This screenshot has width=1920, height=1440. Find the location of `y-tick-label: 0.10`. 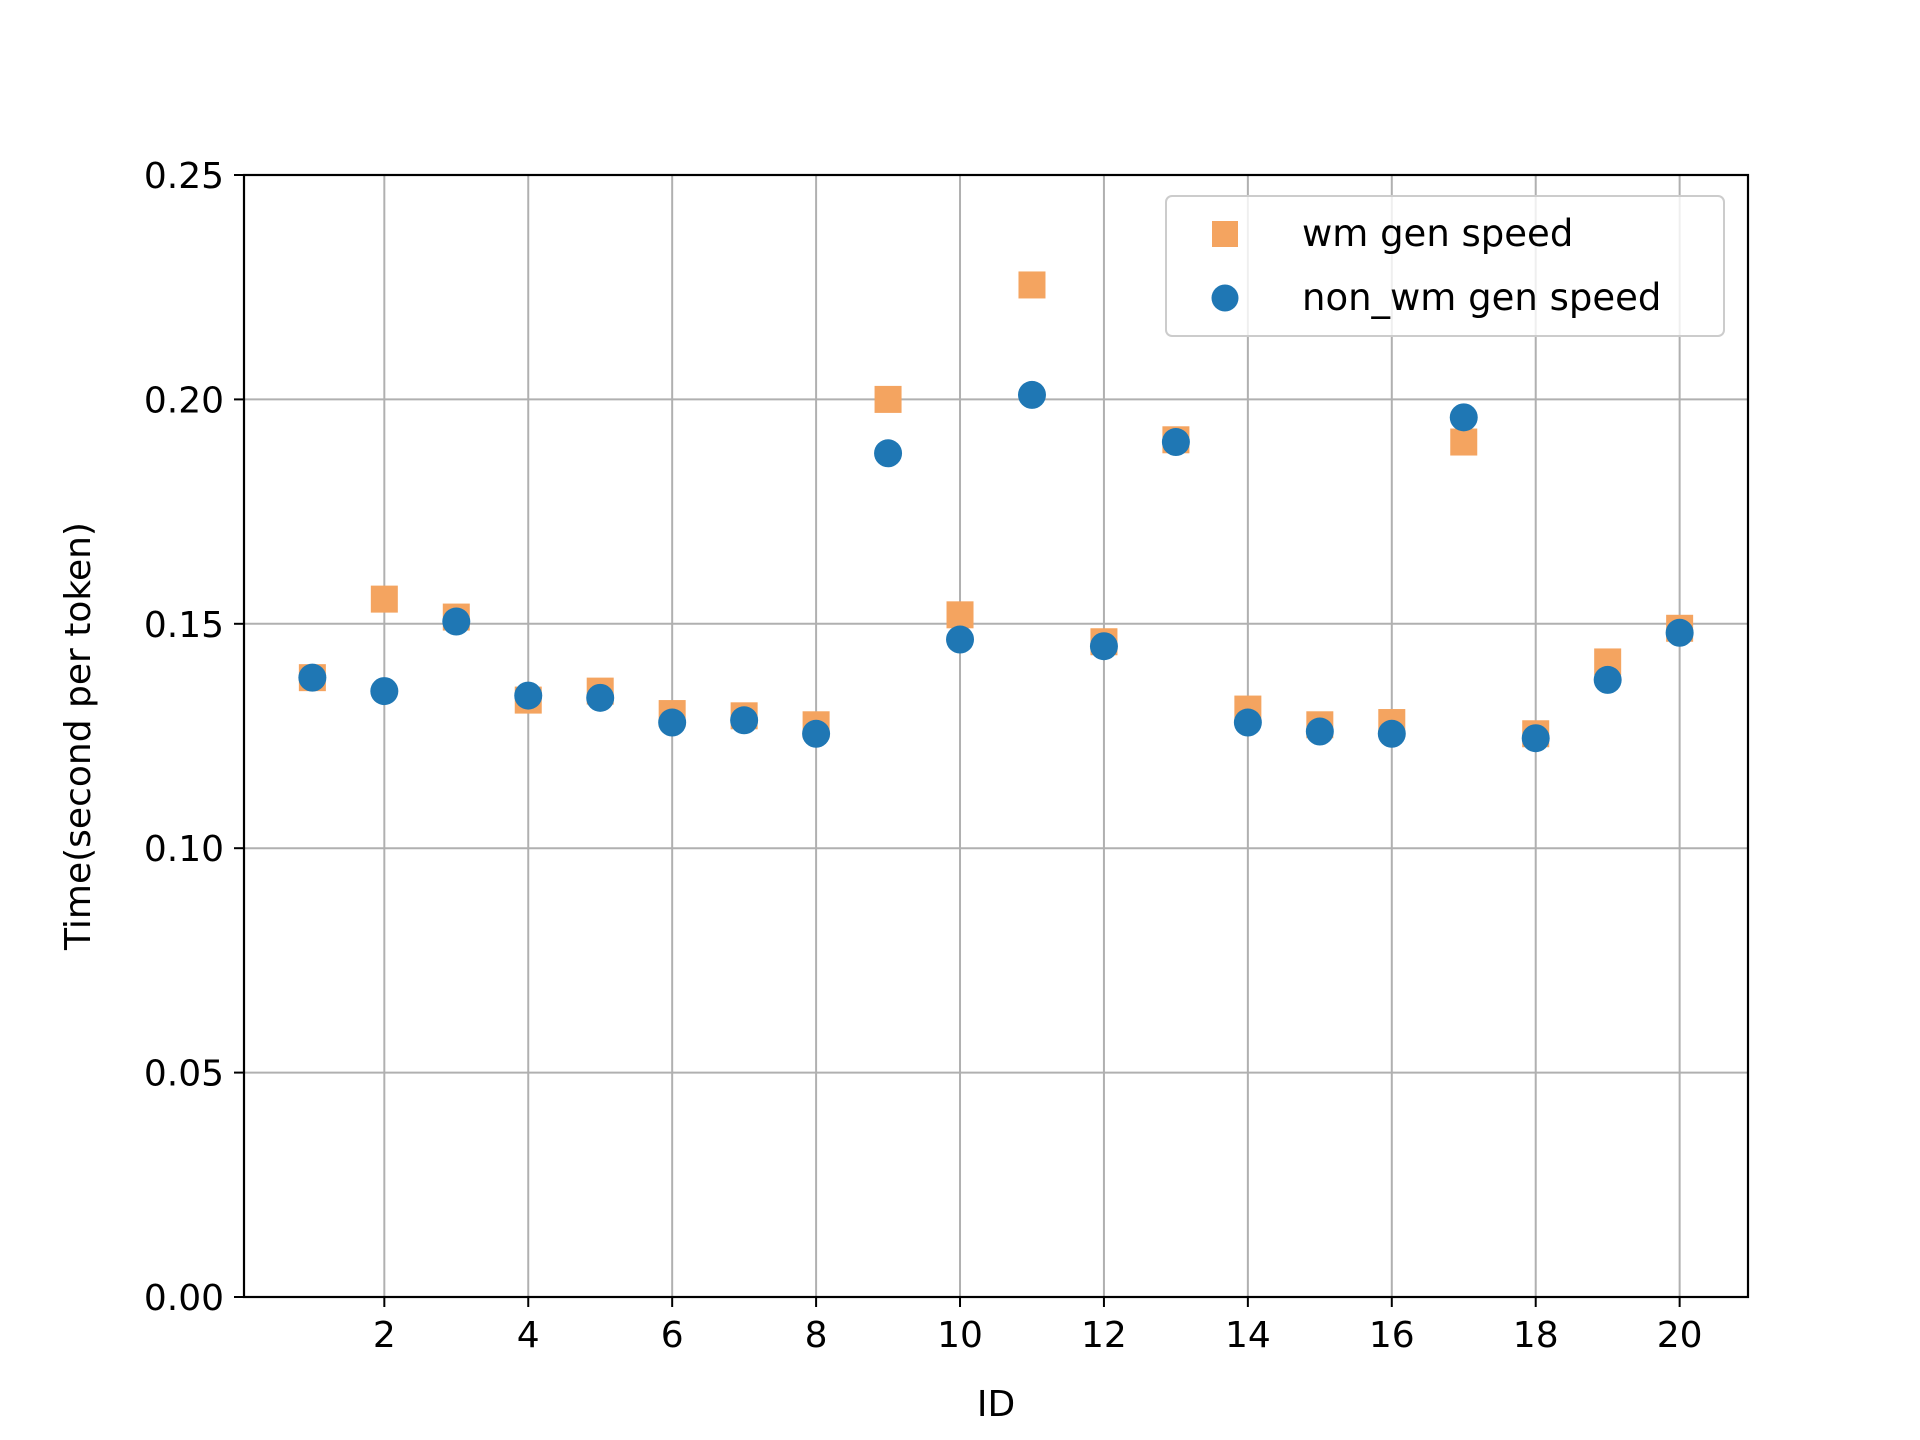

y-tick-label: 0.10 is located at coordinates (184, 849).